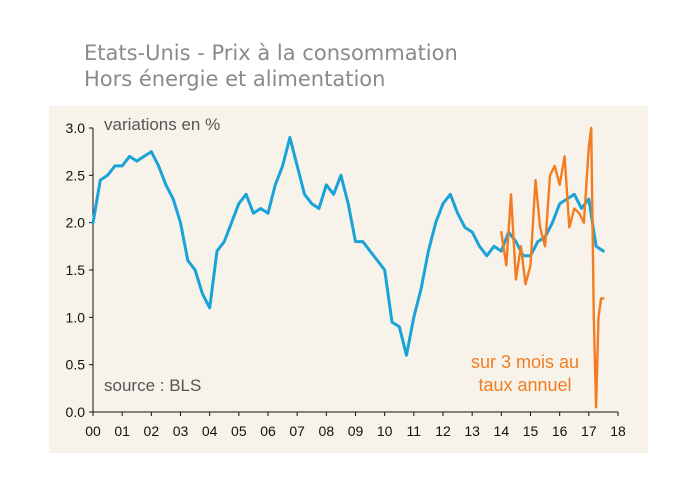 The height and width of the screenshot is (483, 695). What do you see at coordinates (443, 431) in the screenshot?
I see `x-tick-label: 12` at bounding box center [443, 431].